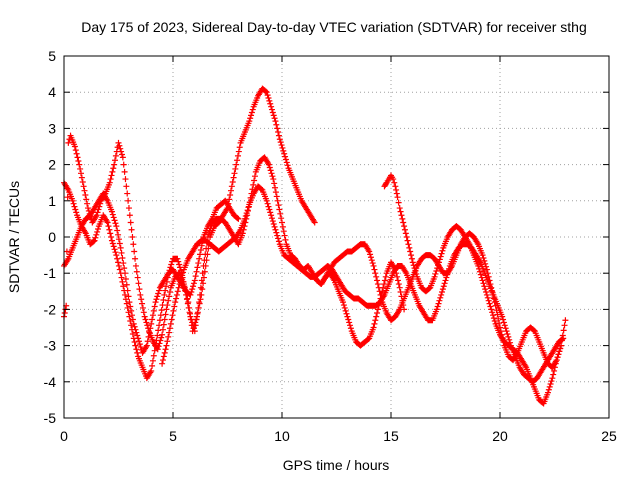 This screenshot has height=480, width=640. I want to click on y-tick-label: -4, so click(50, 382).